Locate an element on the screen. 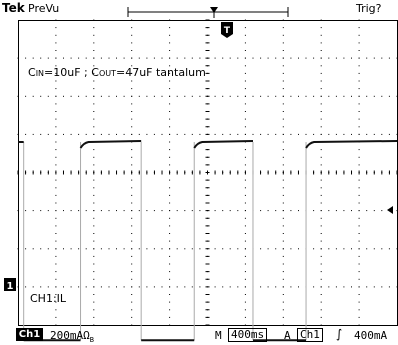 The width and height of the screenshot is (398, 345). acquisition-label: A is located at coordinates (287, 335).